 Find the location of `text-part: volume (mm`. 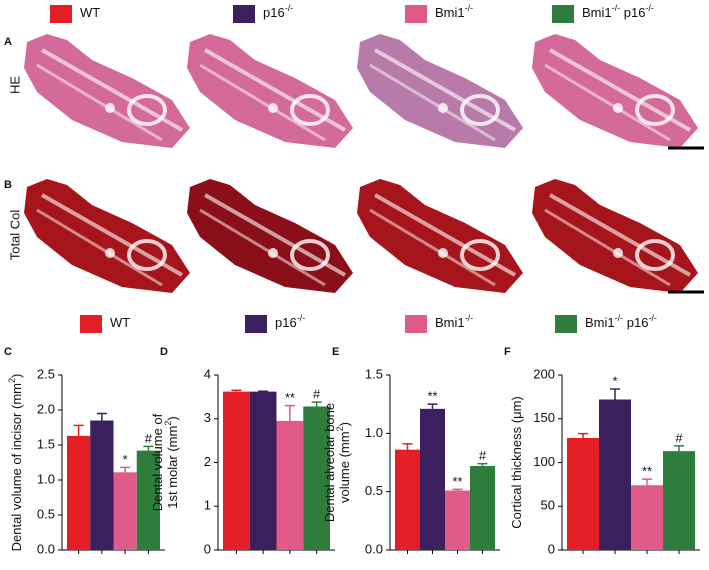

text-part: volume (mm is located at coordinates (344, 467).